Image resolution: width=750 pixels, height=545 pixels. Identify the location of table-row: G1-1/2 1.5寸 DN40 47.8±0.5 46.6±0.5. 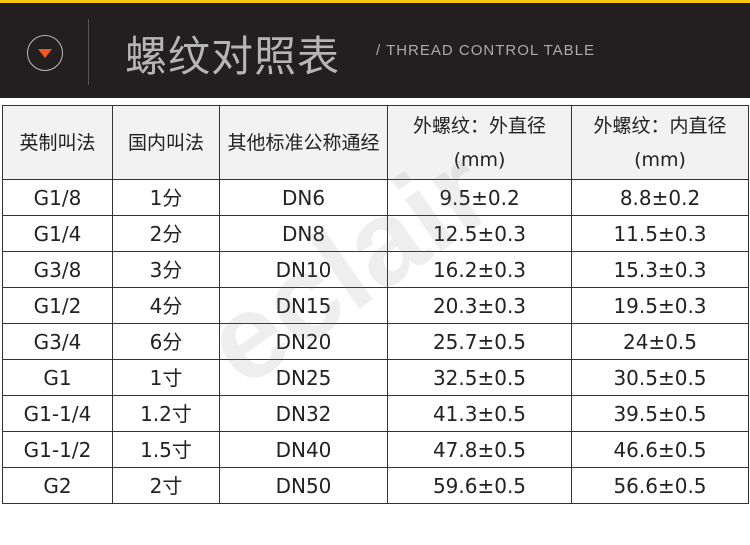
(375, 449).